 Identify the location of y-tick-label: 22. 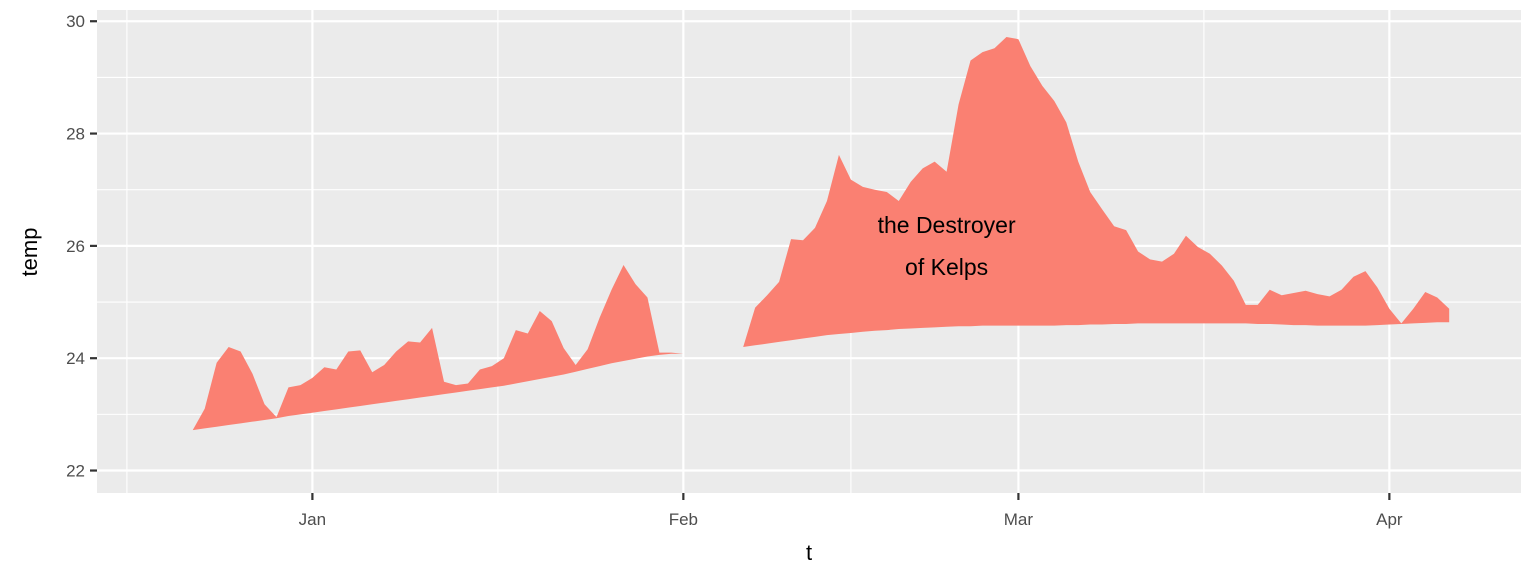
(75, 471).